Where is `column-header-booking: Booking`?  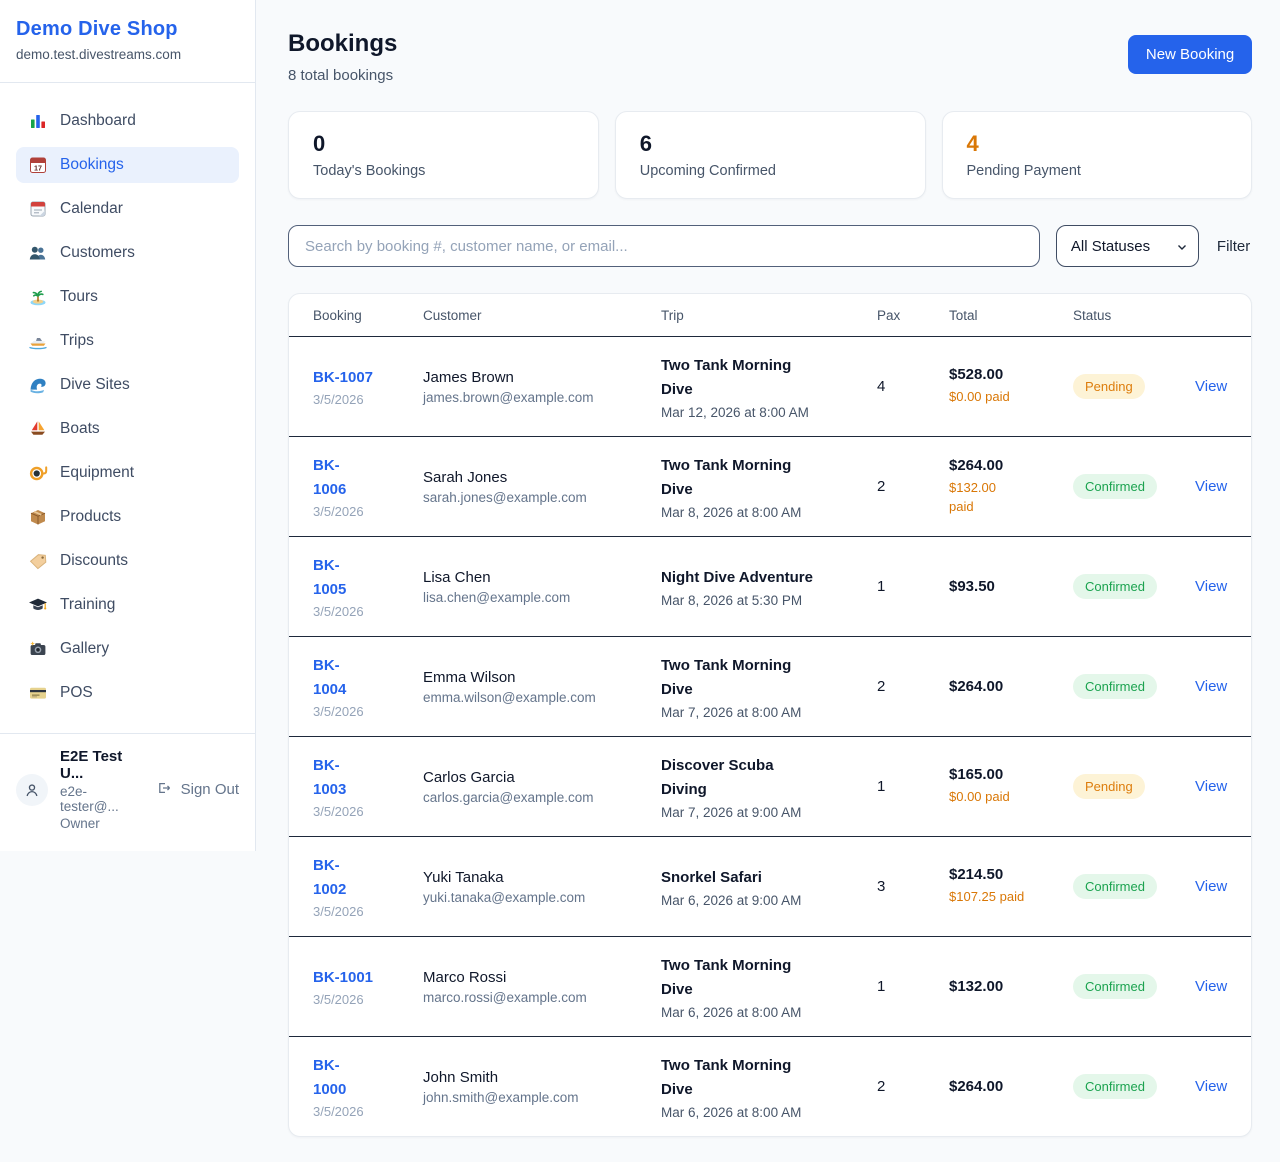
column-header-booking: Booking is located at coordinates (337, 315).